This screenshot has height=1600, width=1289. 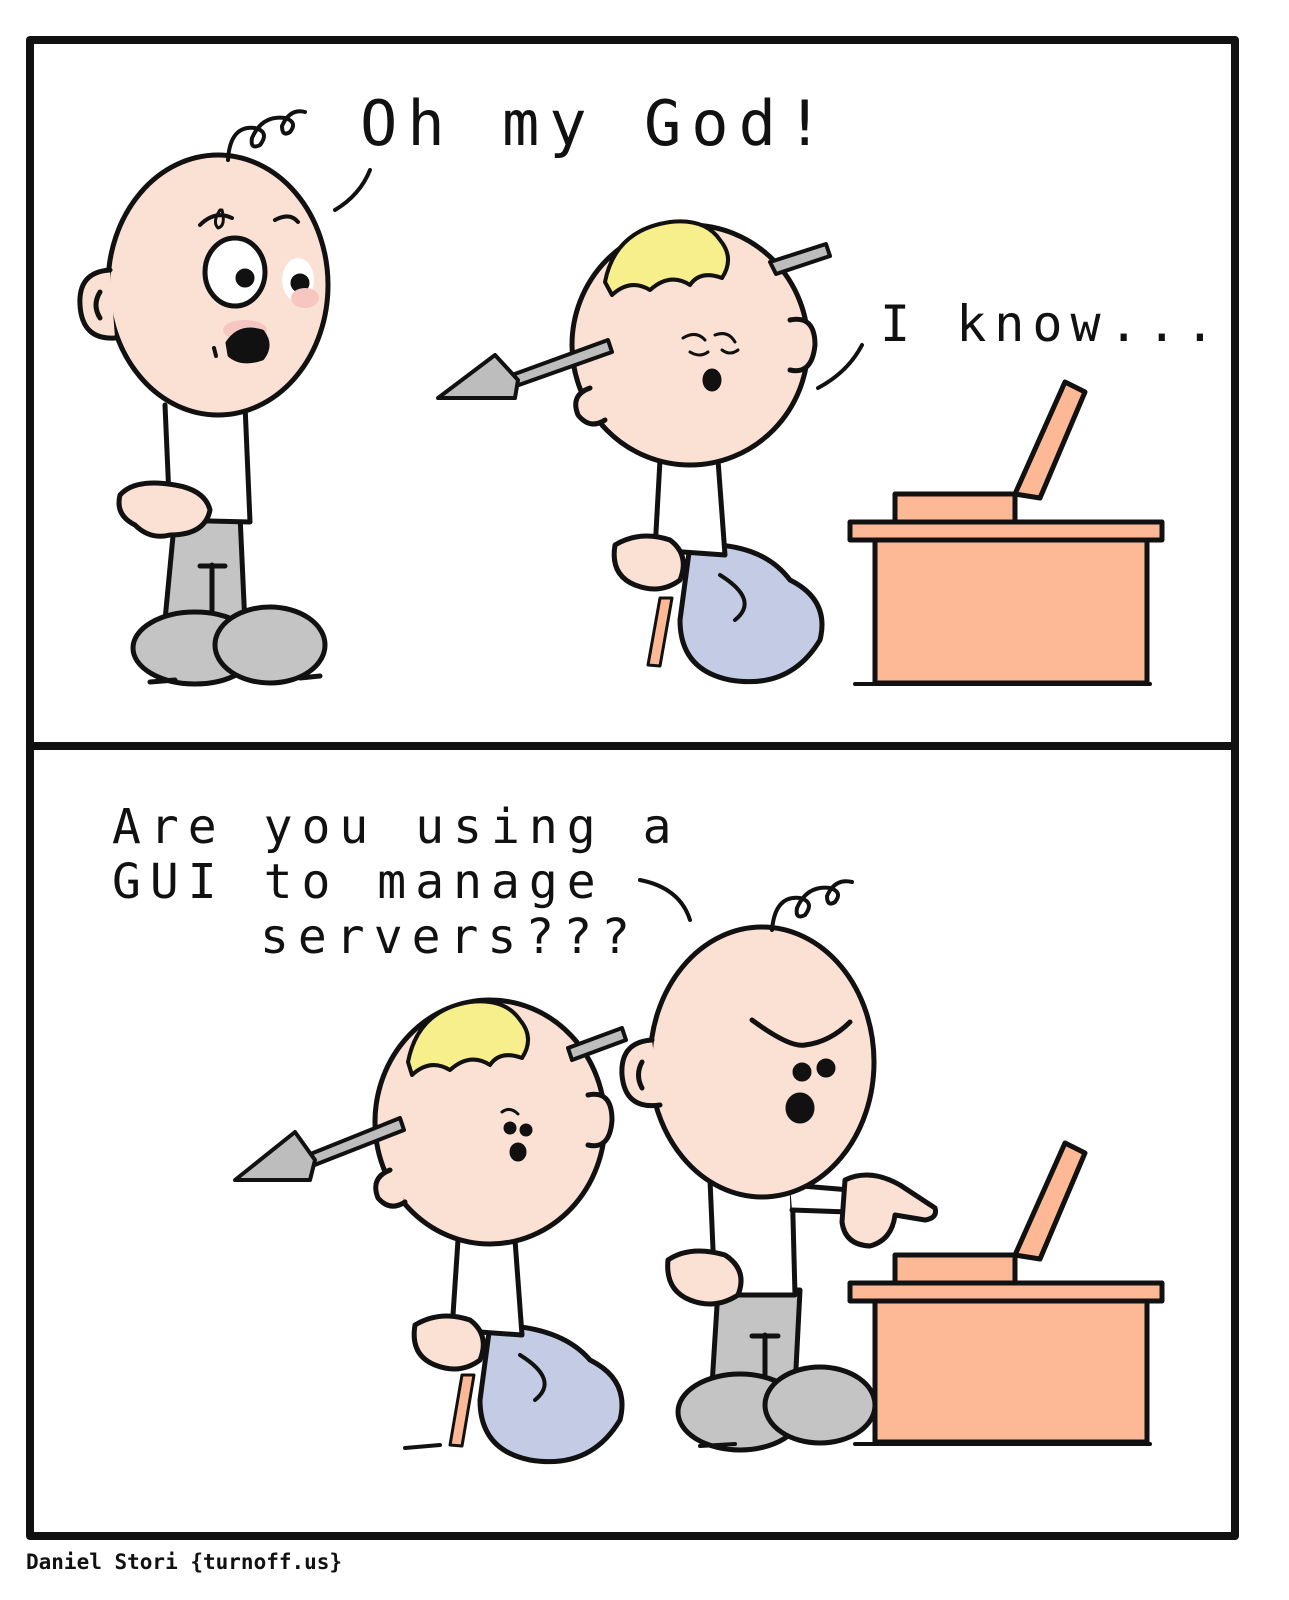 What do you see at coordinates (204, 398) in the screenshot?
I see `shocked-character` at bounding box center [204, 398].